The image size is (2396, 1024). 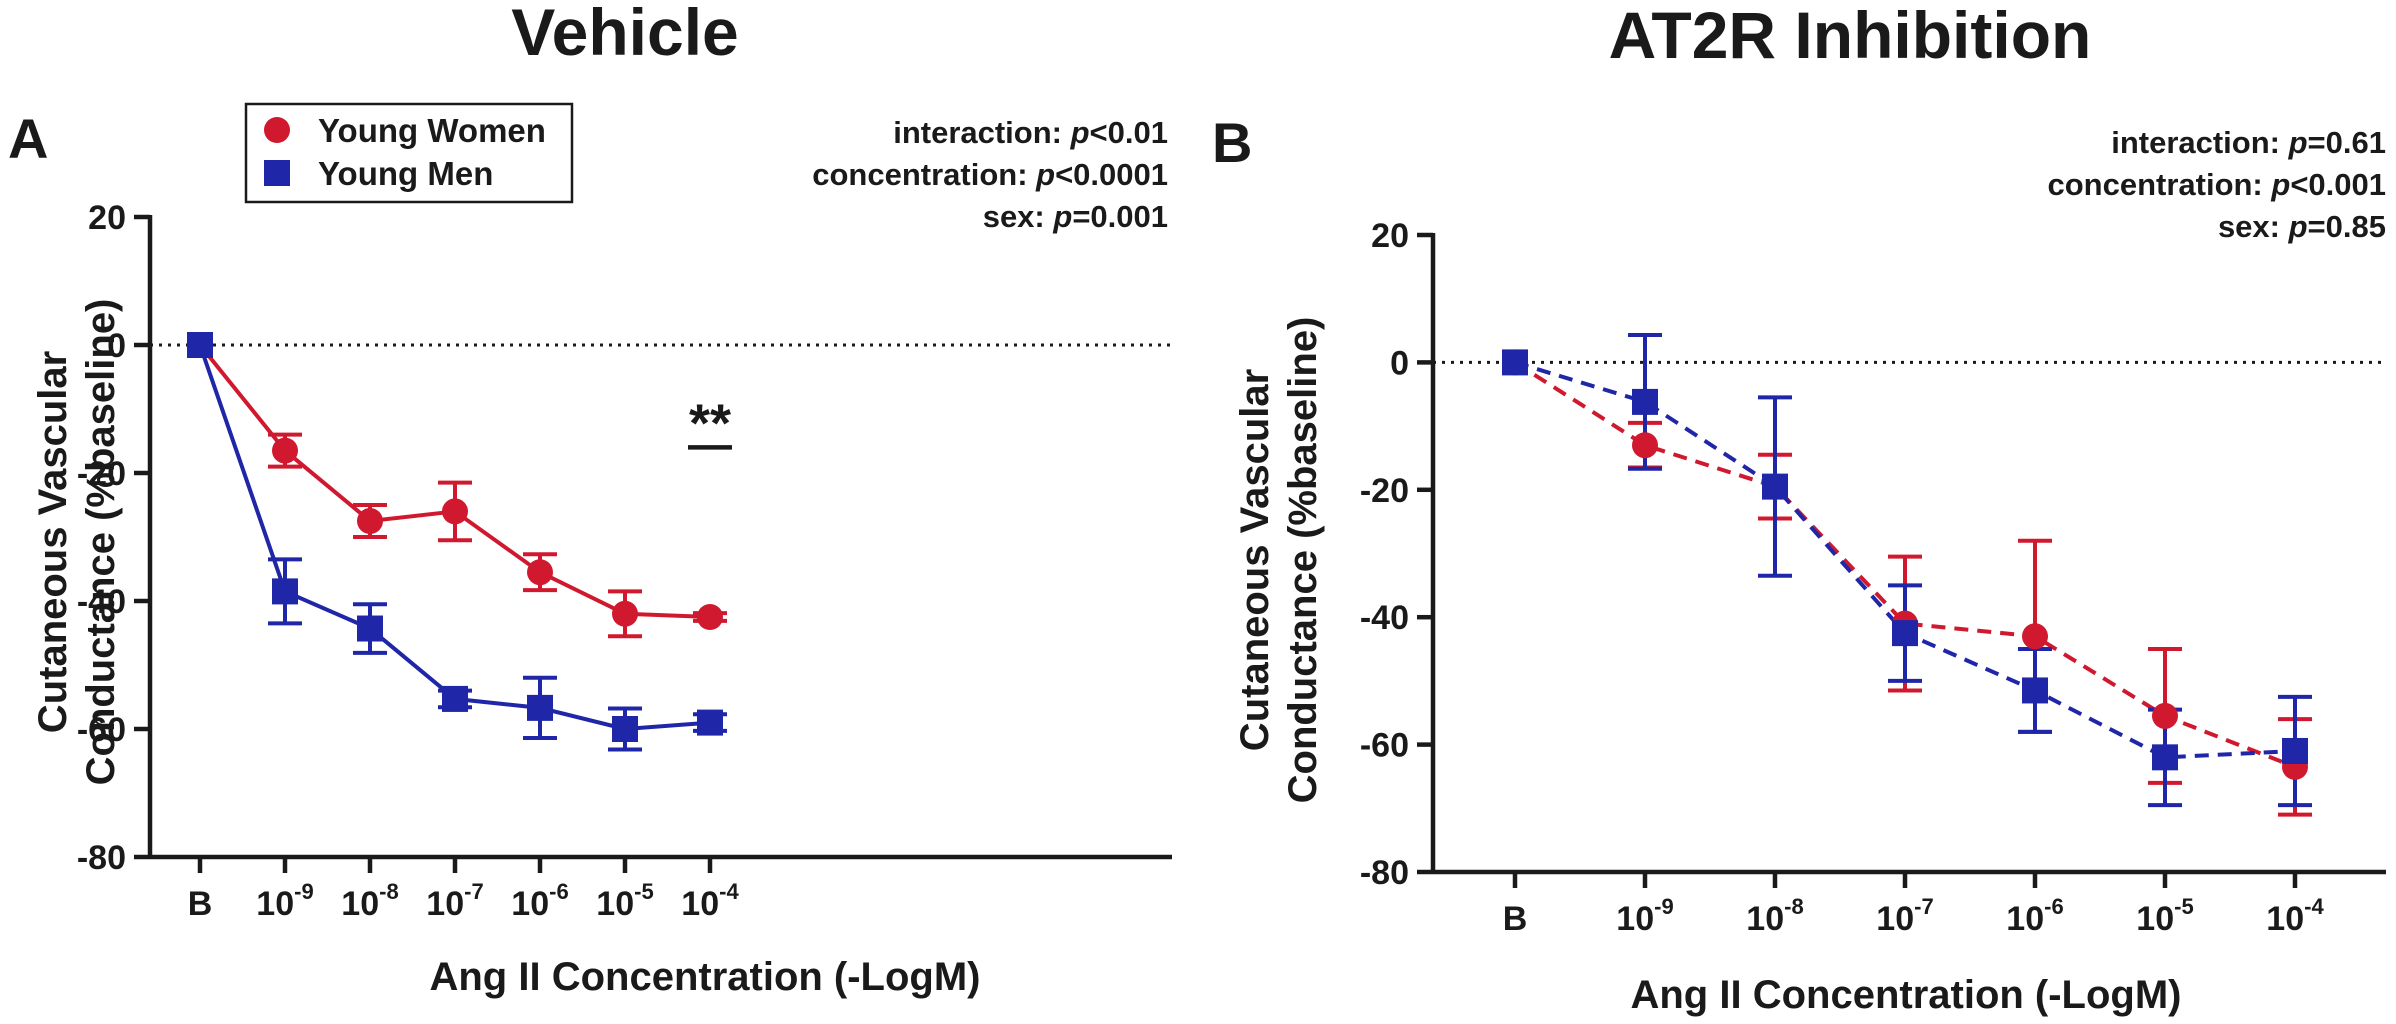 I want to click on panel-b-x-tick-label: 10⁻⁵, so click(x=2164, y=916).